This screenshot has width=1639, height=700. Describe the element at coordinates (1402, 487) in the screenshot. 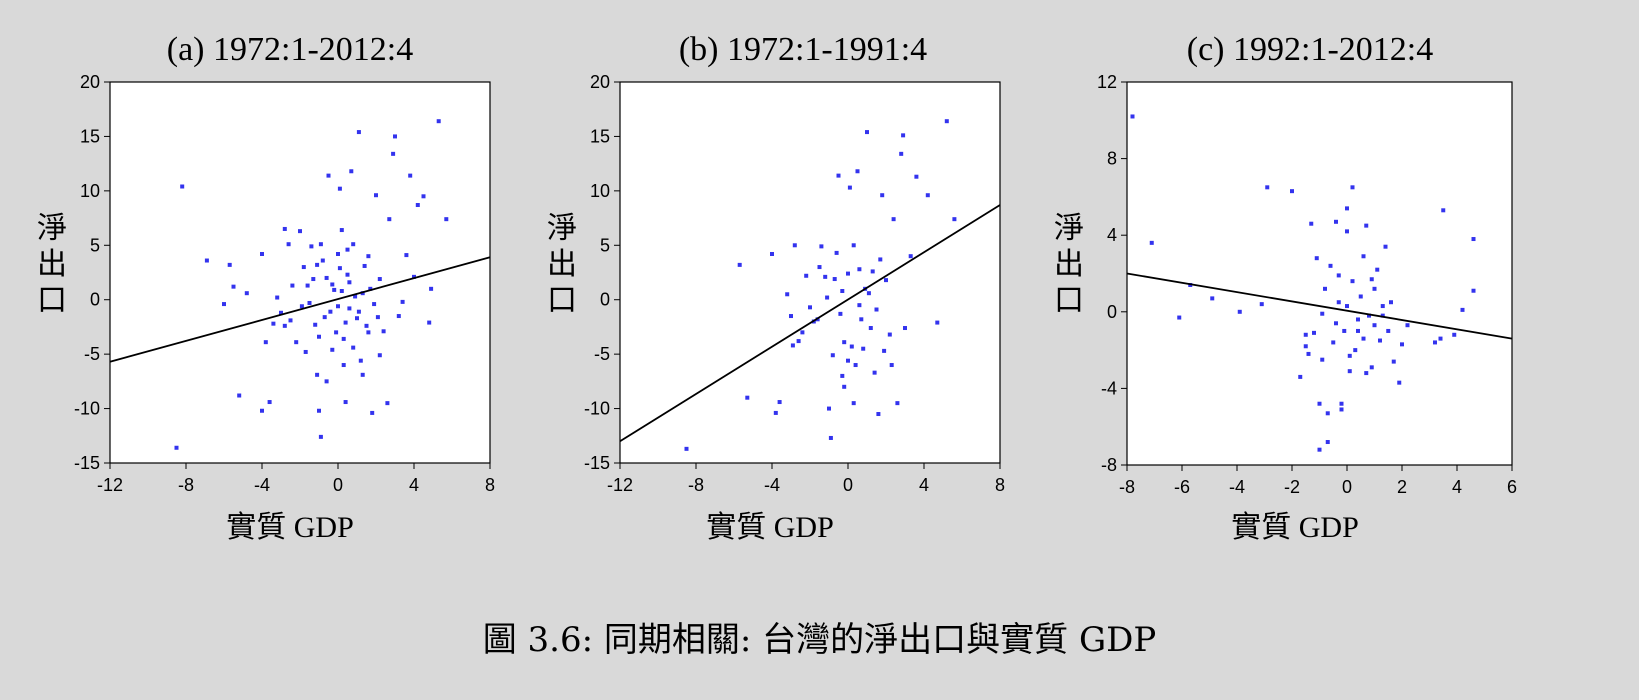

I see `x-tick-label: 2` at that location.